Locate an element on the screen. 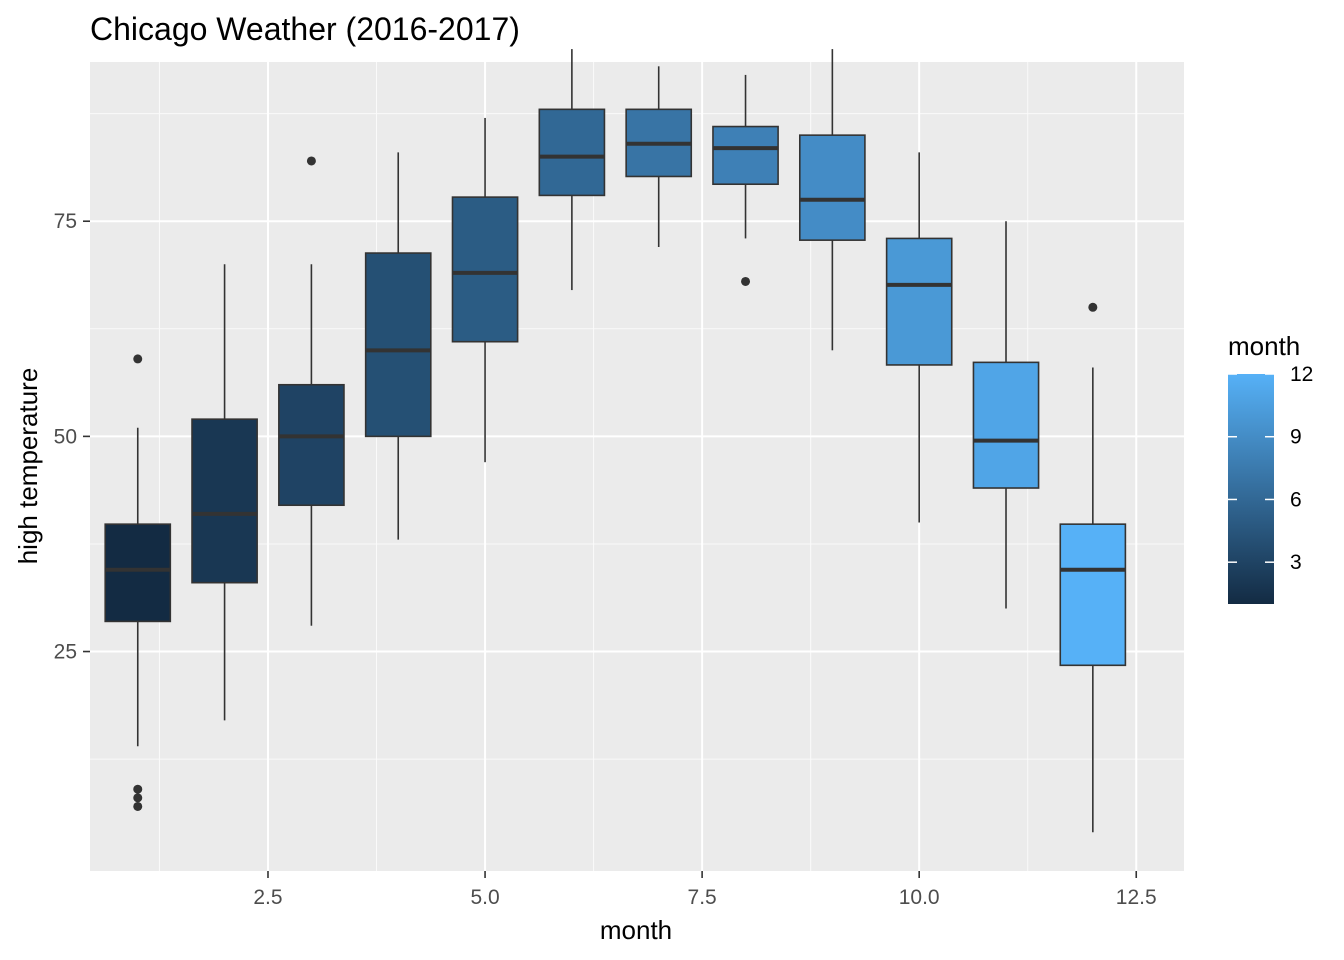 The width and height of the screenshot is (1344, 960). legend-title: month is located at coordinates (1264, 346).